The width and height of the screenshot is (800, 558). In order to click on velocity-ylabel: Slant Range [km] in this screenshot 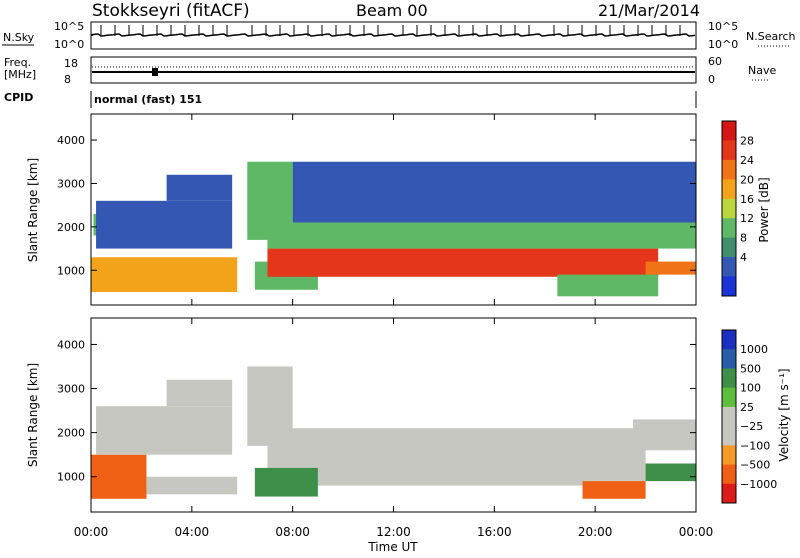, I will do `click(33, 415)`.